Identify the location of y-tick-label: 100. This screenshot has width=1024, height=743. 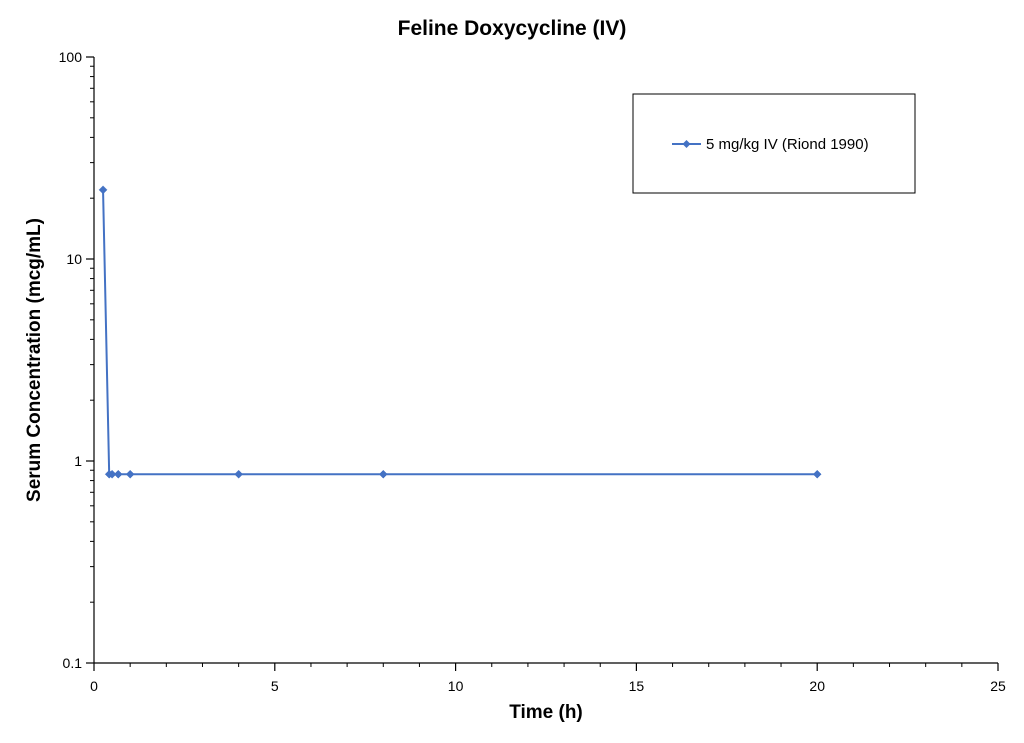
(71, 57).